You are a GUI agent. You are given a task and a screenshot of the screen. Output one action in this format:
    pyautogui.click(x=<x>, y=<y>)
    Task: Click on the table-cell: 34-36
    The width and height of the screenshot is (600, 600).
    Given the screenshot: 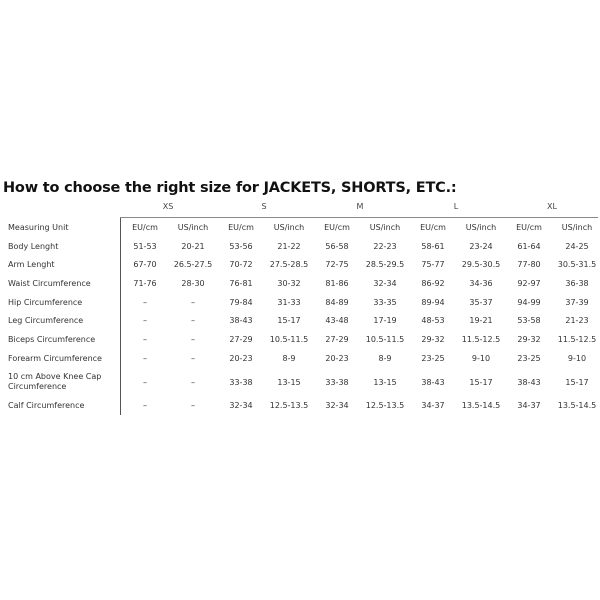 What is the action you would take?
    pyautogui.click(x=481, y=283)
    